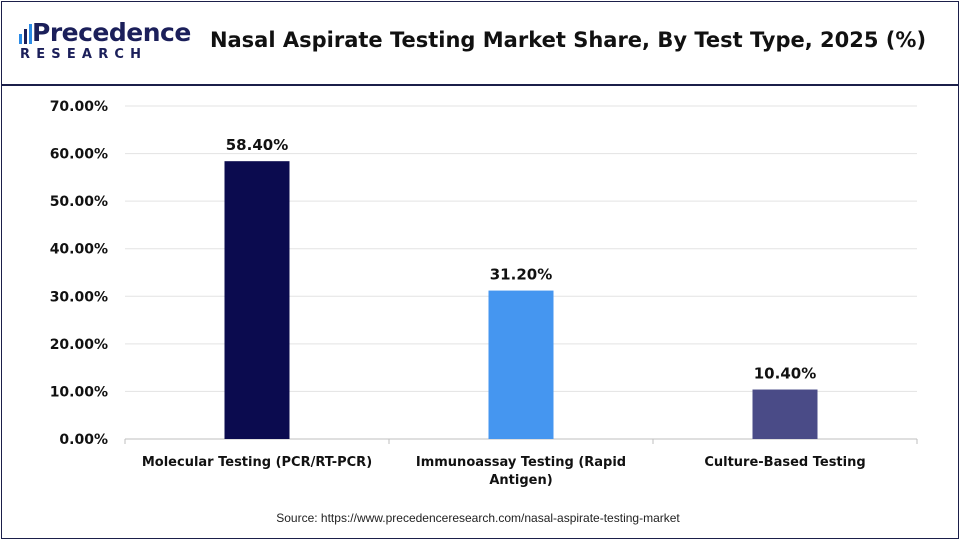 The height and width of the screenshot is (540, 960). What do you see at coordinates (25, 34) in the screenshot?
I see `brand-logo-mark-icon` at bounding box center [25, 34].